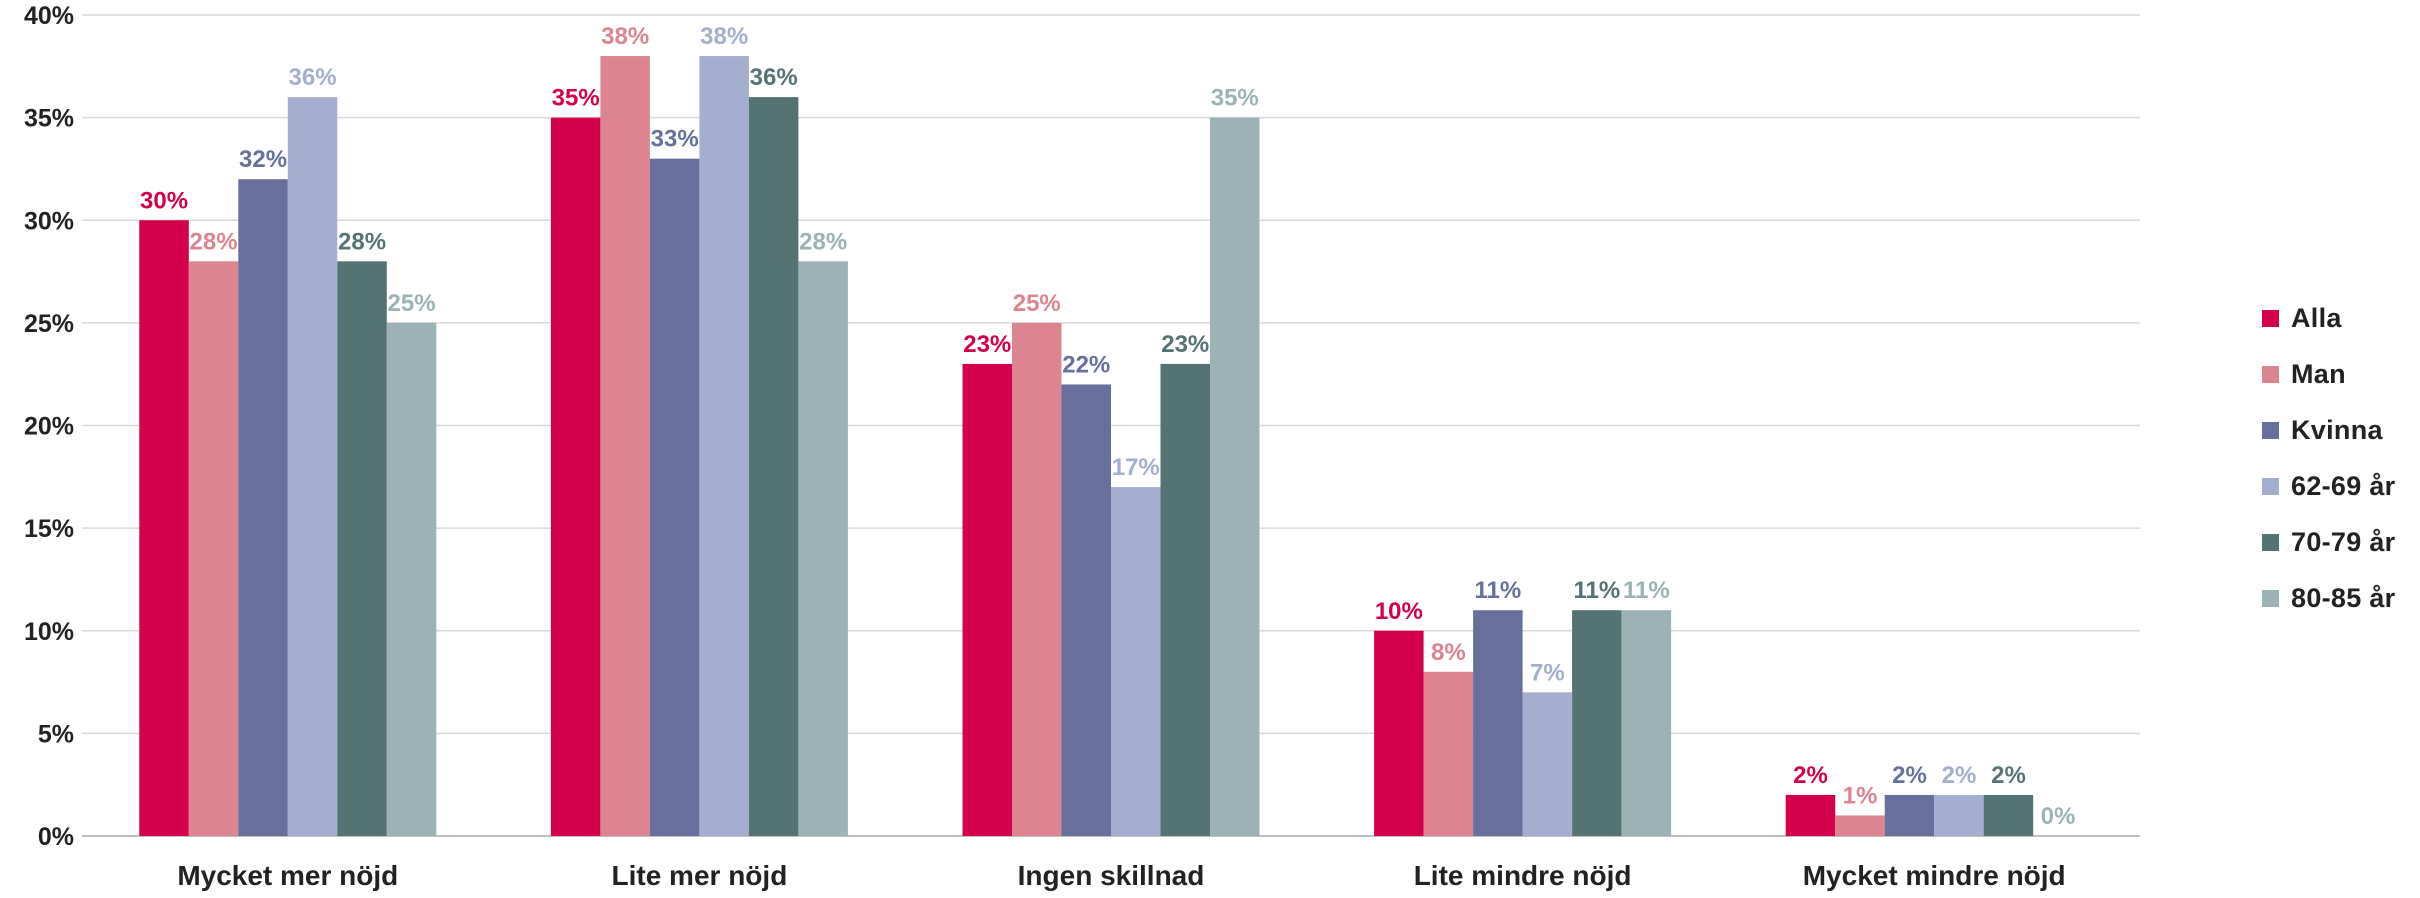 The image size is (2420, 898). What do you see at coordinates (1547, 672) in the screenshot?
I see `data-label: 7%` at bounding box center [1547, 672].